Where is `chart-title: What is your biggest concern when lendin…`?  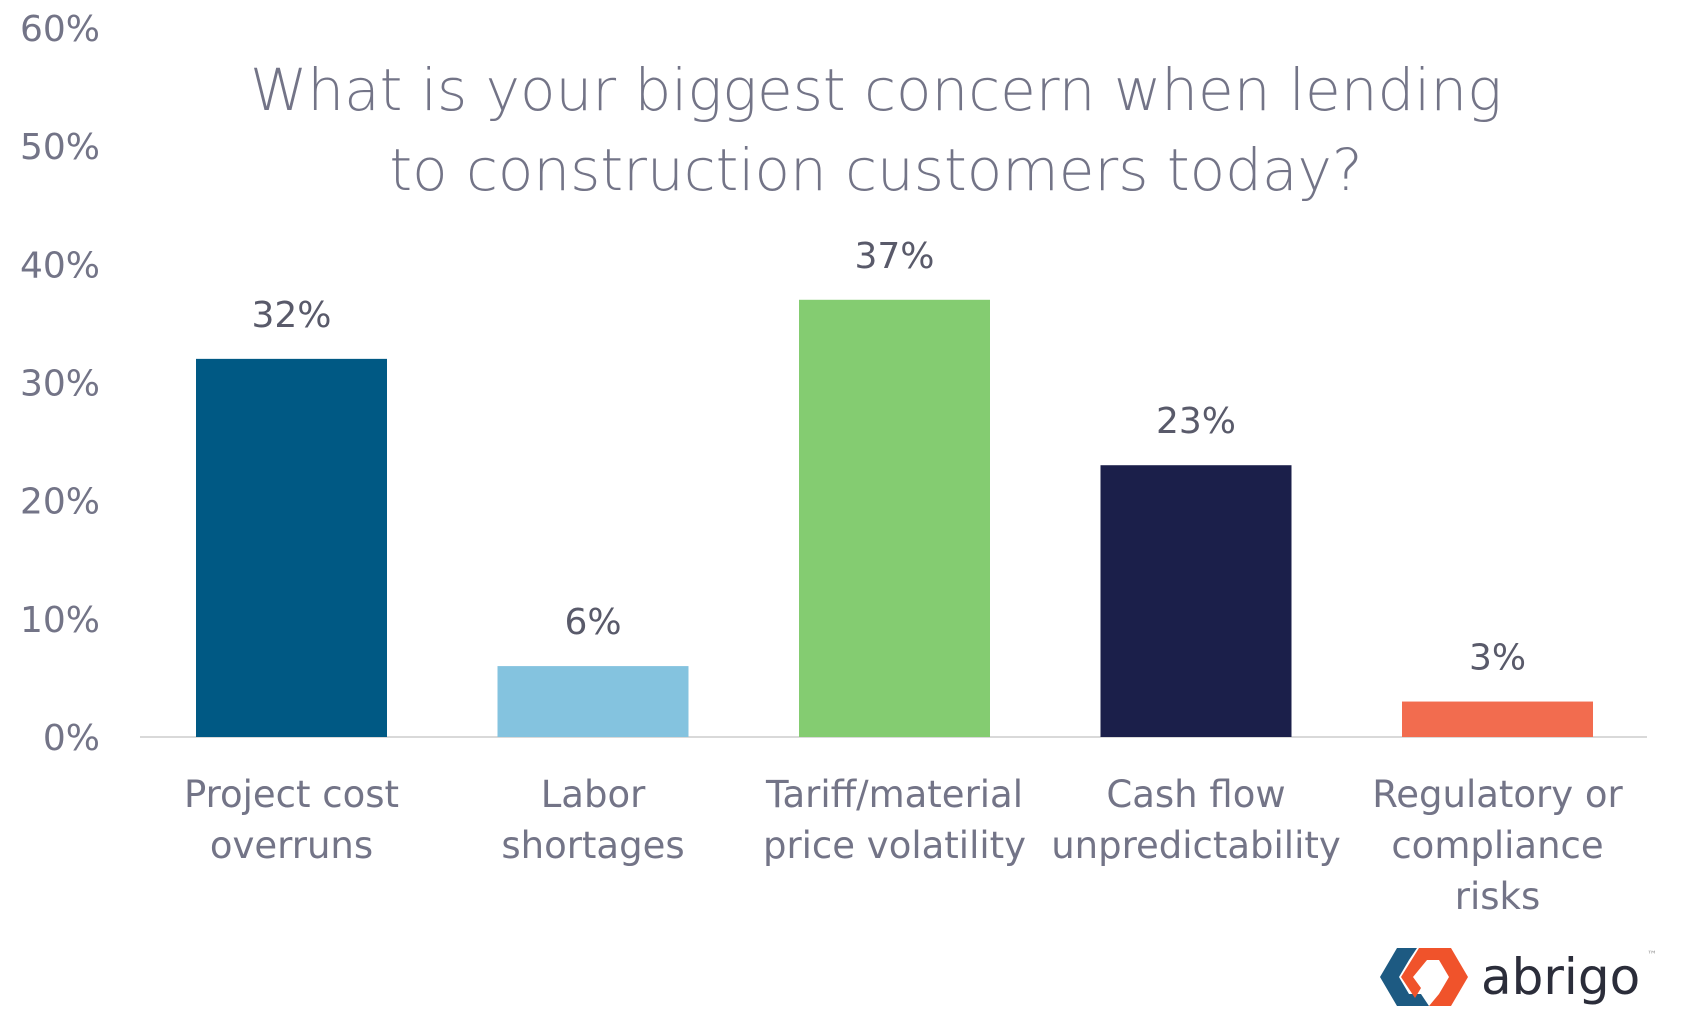
chart-title: What is your biggest concern when lendin… is located at coordinates (876, 130).